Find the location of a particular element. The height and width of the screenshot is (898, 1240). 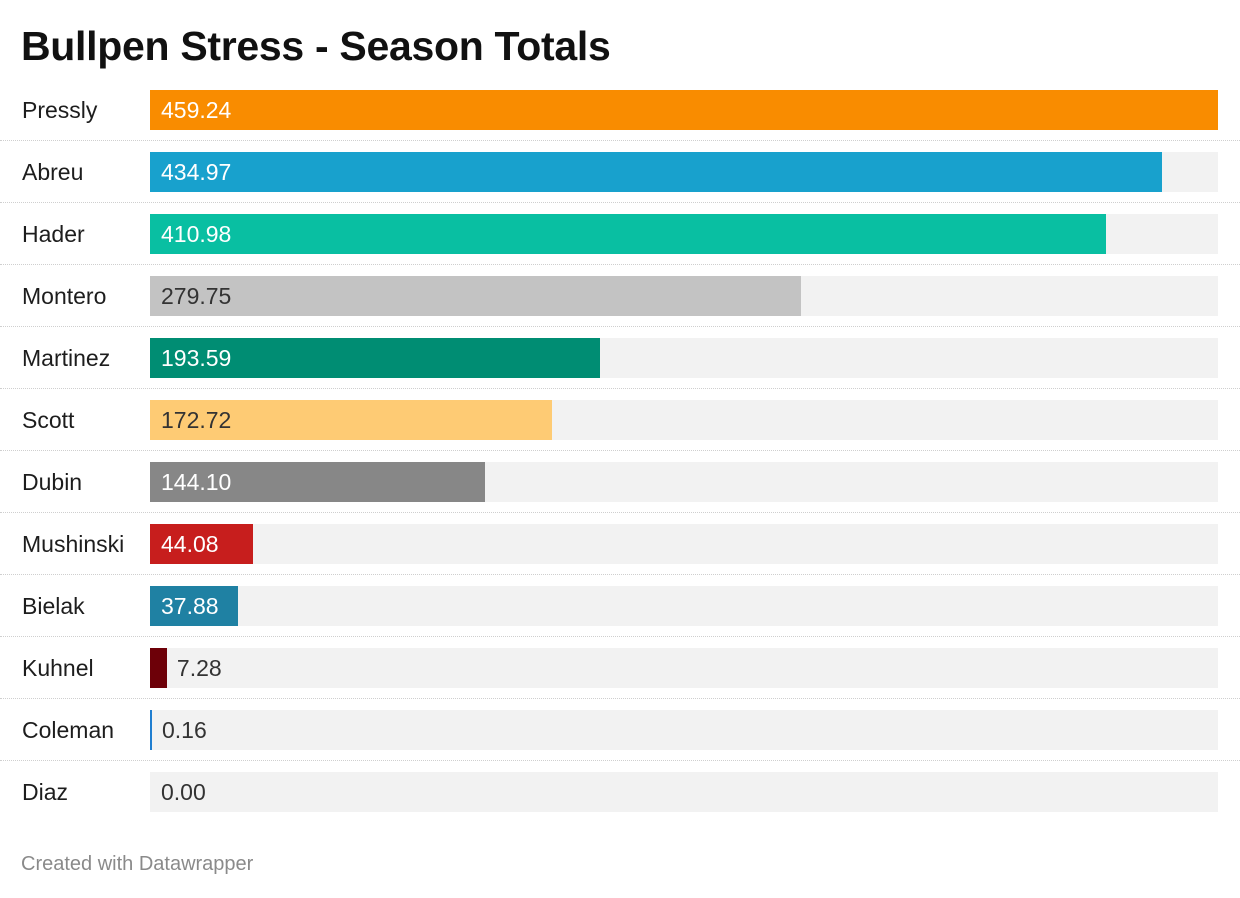

bar-track: 37.88 is located at coordinates (684, 606).